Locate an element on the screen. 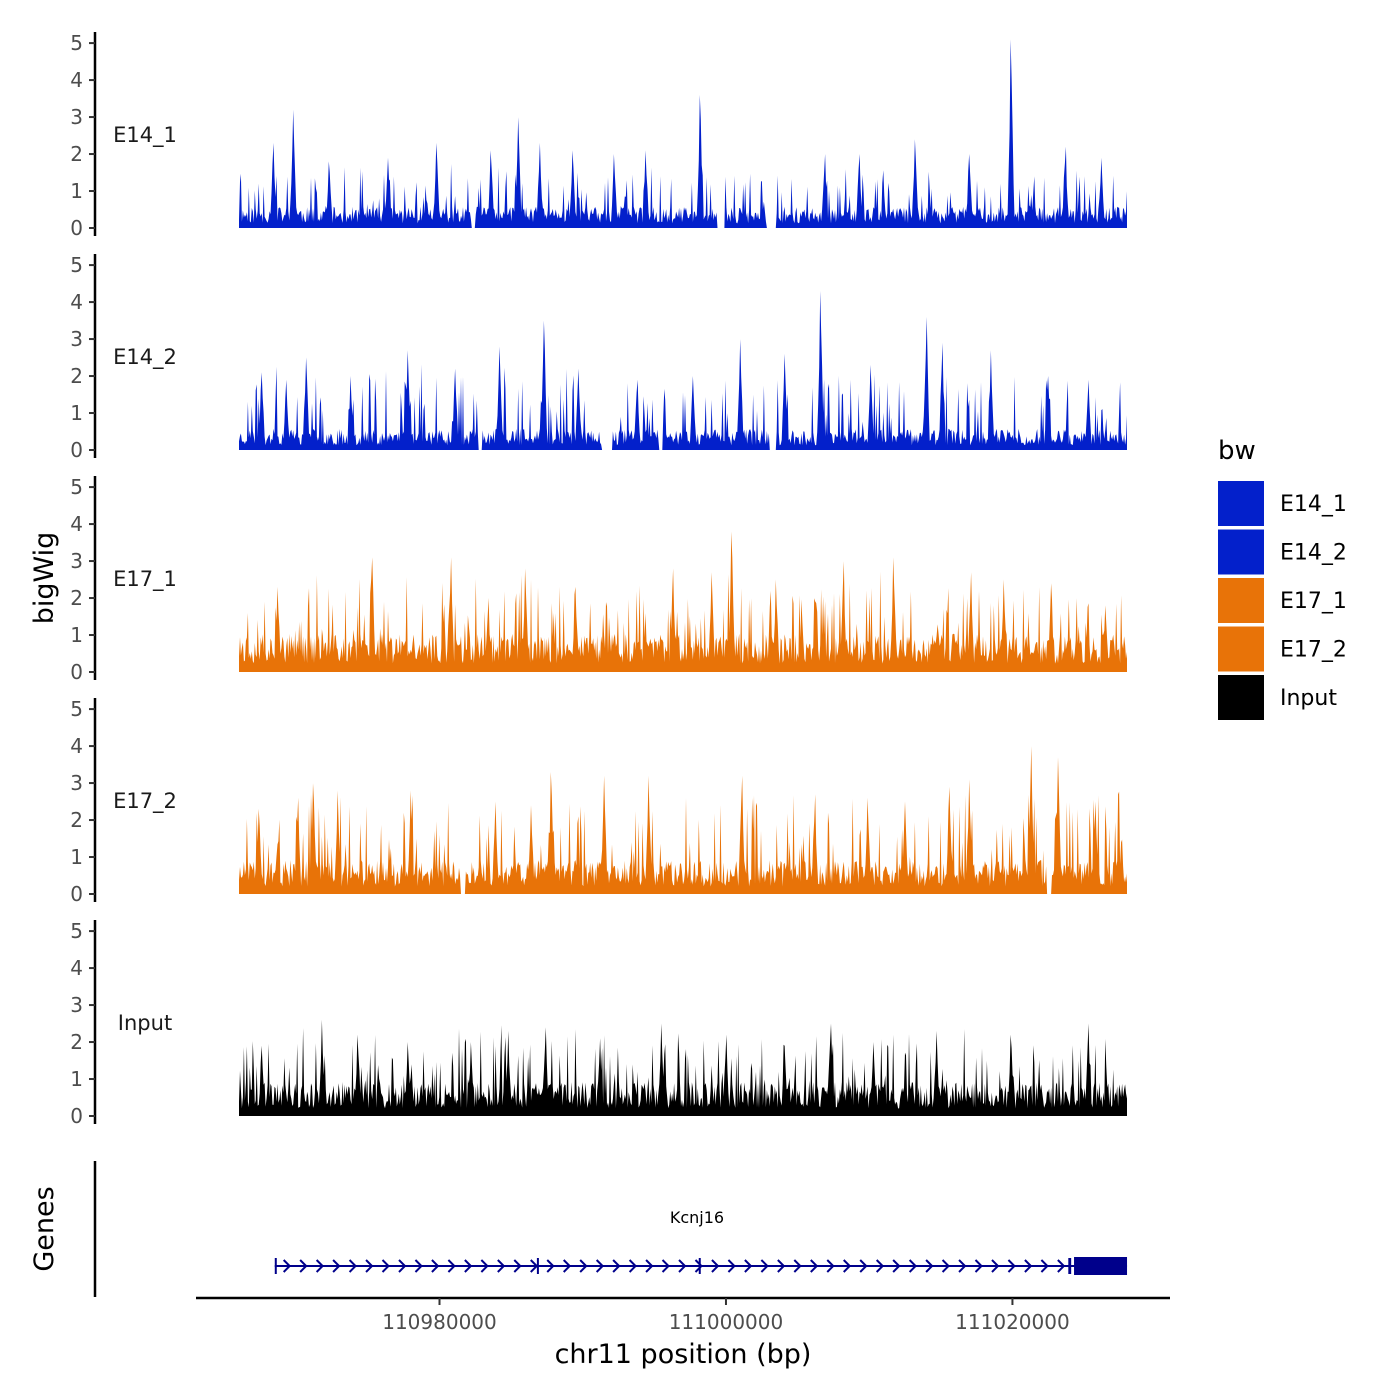  gene-panel: Kcnj16 is located at coordinates (610, 1229).